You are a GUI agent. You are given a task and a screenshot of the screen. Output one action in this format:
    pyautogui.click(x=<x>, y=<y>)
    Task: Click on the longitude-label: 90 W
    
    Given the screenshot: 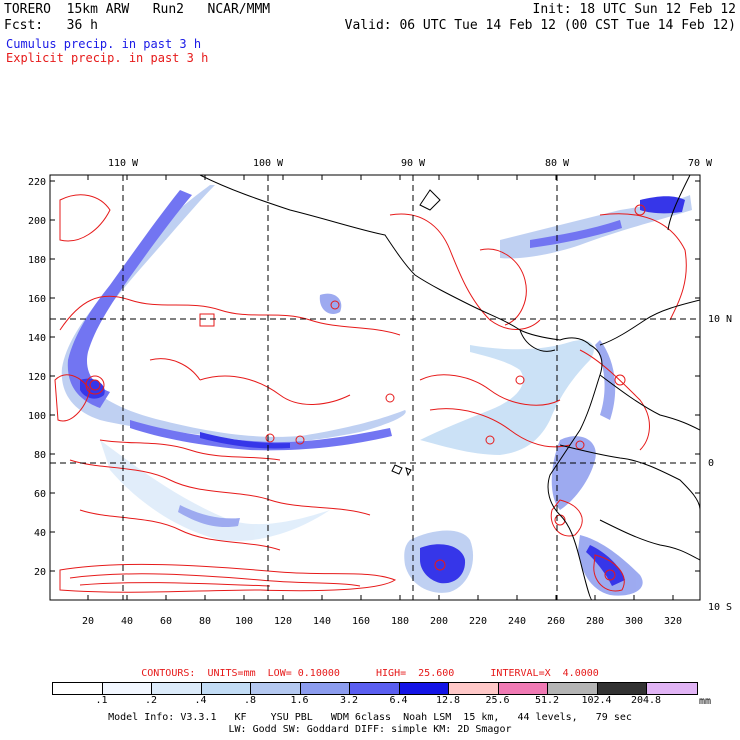 What is the action you would take?
    pyautogui.click(x=413, y=163)
    